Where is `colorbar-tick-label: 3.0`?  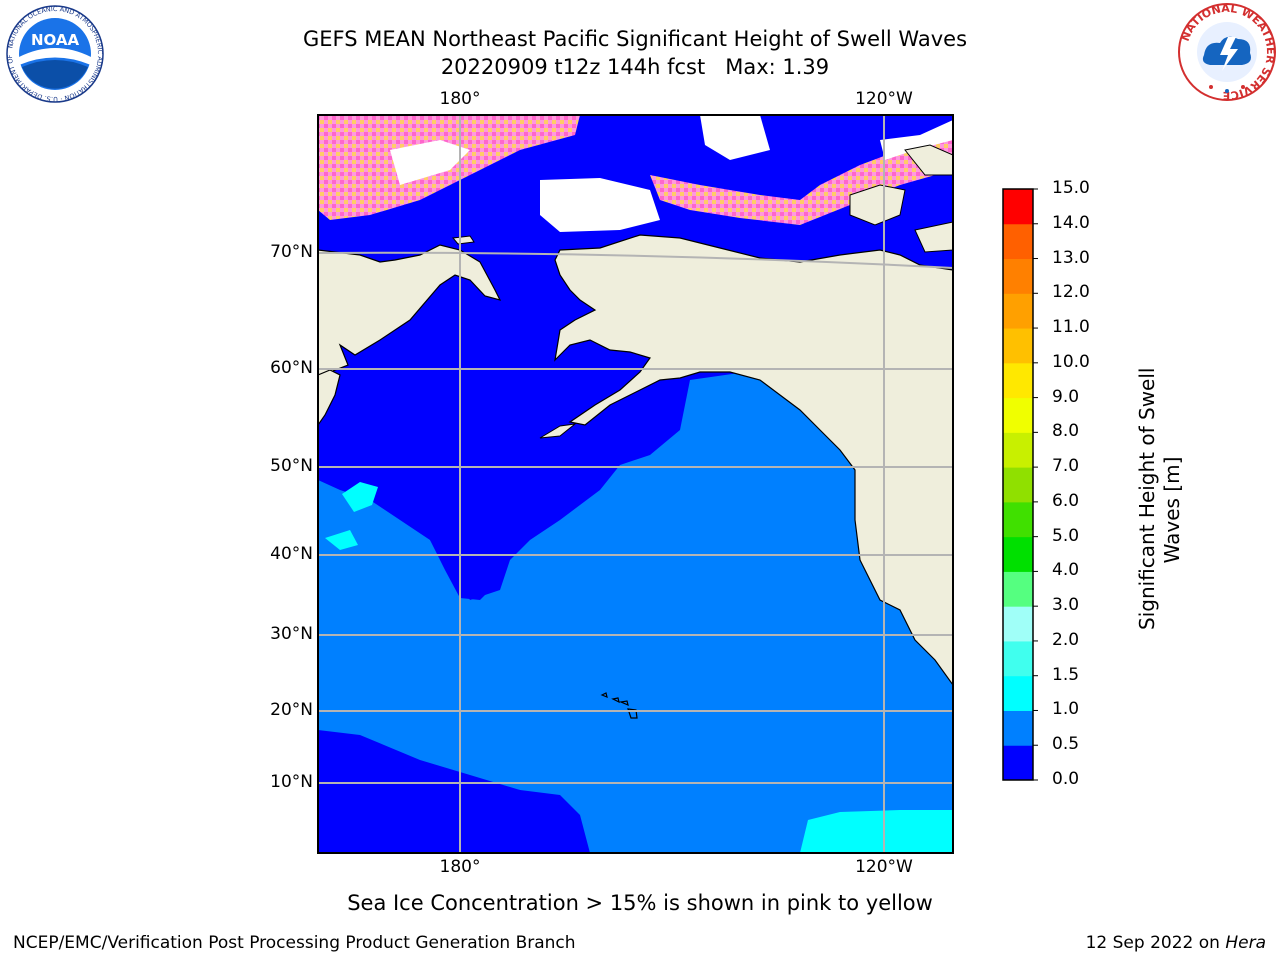 colorbar-tick-label: 3.0 is located at coordinates (1066, 605).